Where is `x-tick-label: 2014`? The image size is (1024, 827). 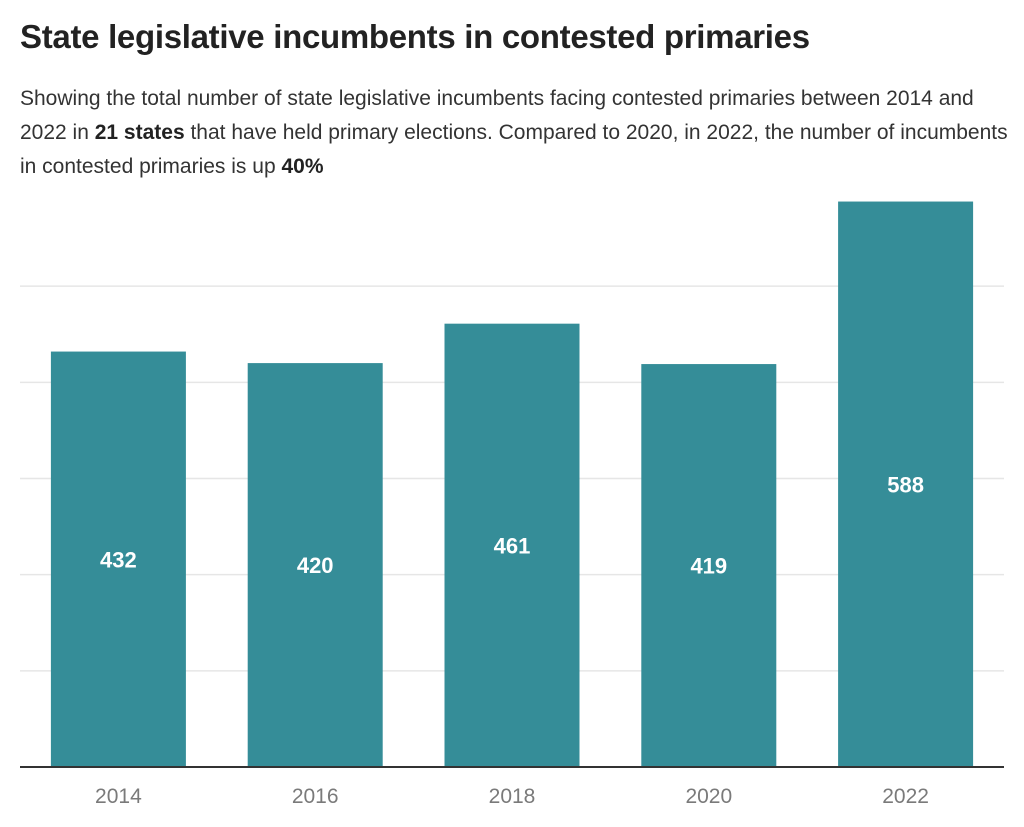 x-tick-label: 2014 is located at coordinates (118, 796).